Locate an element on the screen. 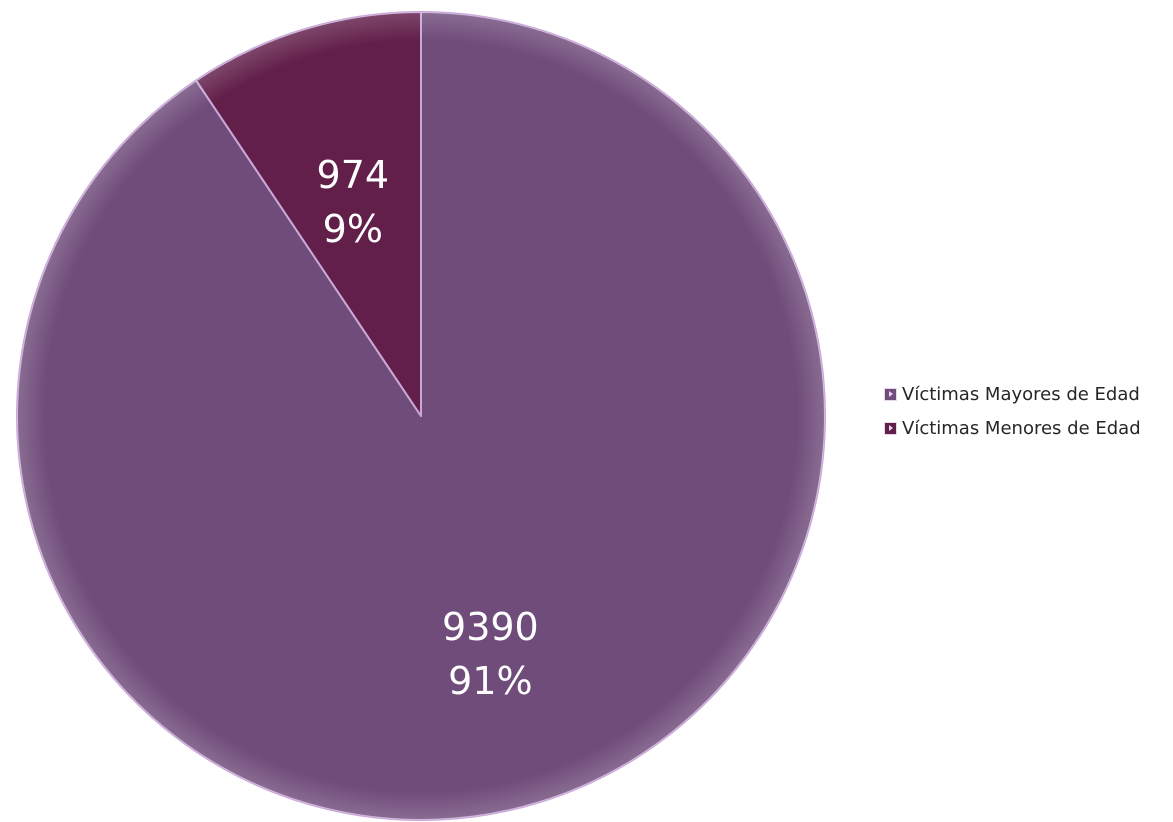 The image size is (1173, 822). legend-item-mayores: Víctimas Mayores de Edad is located at coordinates (1012, 394).